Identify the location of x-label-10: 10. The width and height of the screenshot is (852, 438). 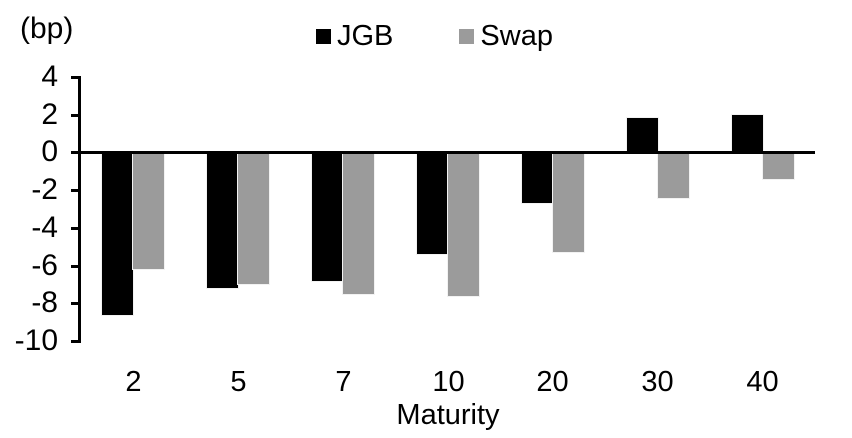
(448, 382).